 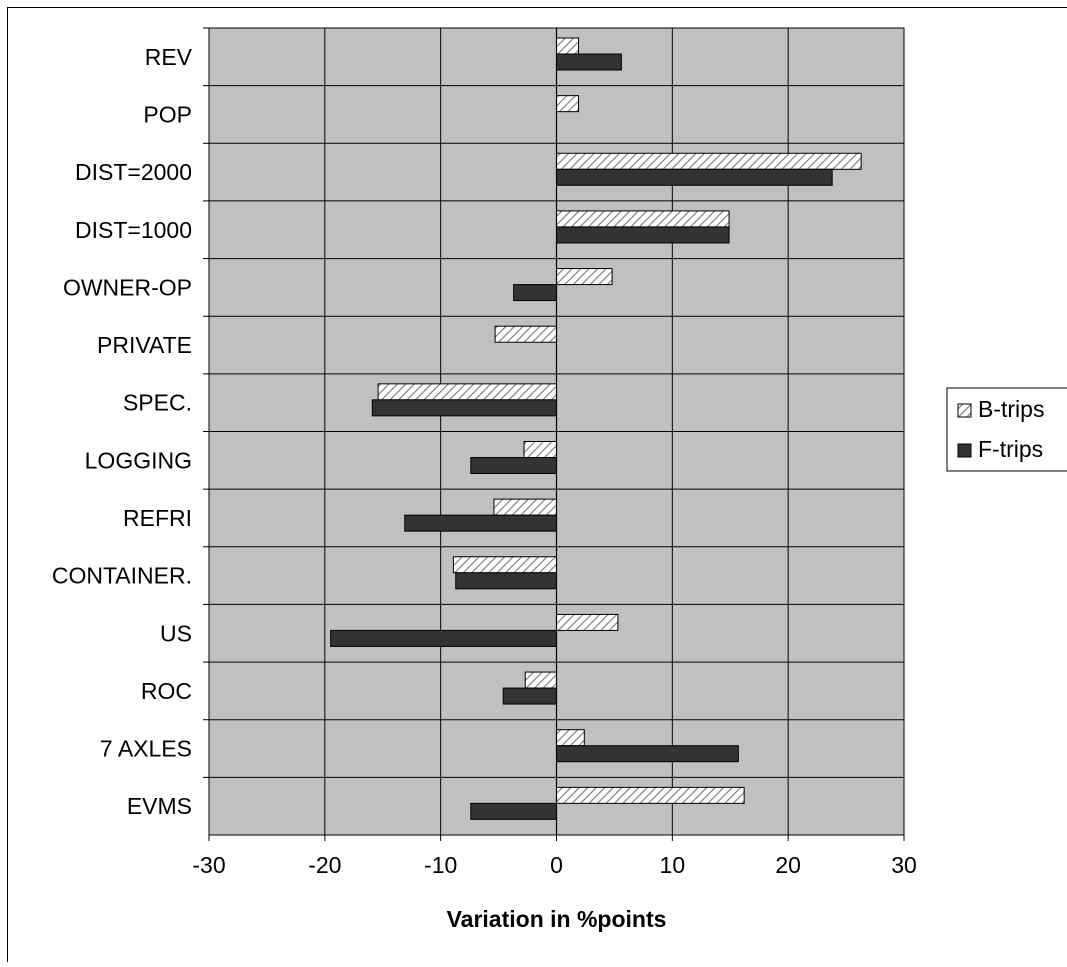 What do you see at coordinates (144, 345) in the screenshot?
I see `category-label: PRIVATE` at bounding box center [144, 345].